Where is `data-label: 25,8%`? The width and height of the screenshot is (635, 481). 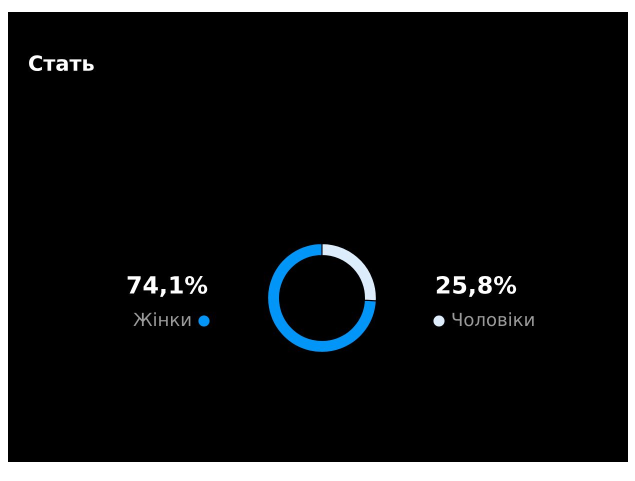 data-label: 25,8% is located at coordinates (476, 286).